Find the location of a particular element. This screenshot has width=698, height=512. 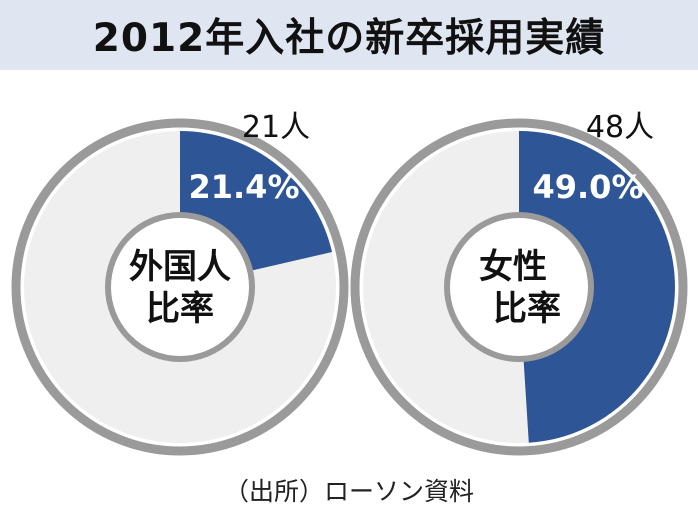

source-note: （出所）ローソン資料 is located at coordinates (348, 491).